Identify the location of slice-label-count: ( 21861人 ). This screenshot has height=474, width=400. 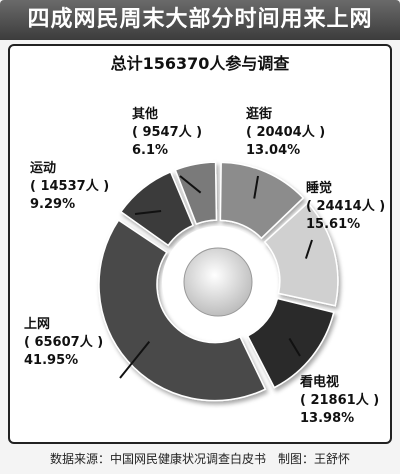
(340, 400).